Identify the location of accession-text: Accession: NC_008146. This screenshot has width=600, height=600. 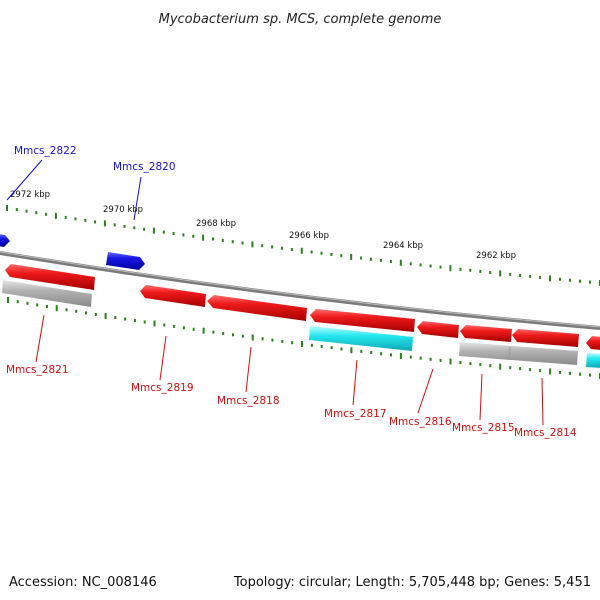
(83, 582).